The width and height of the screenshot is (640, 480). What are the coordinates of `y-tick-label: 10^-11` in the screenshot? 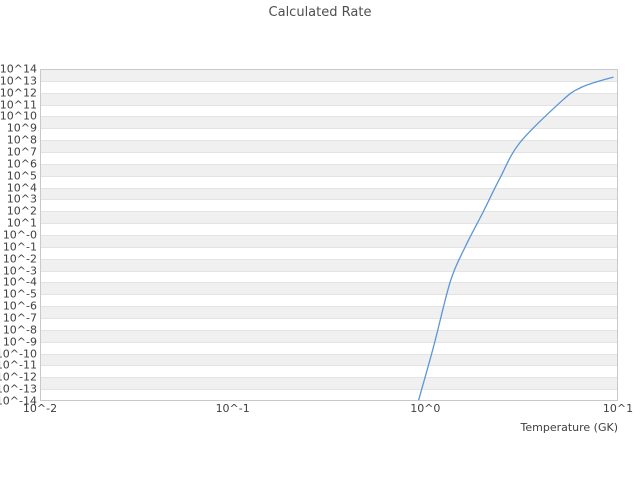 It's located at (18, 365).